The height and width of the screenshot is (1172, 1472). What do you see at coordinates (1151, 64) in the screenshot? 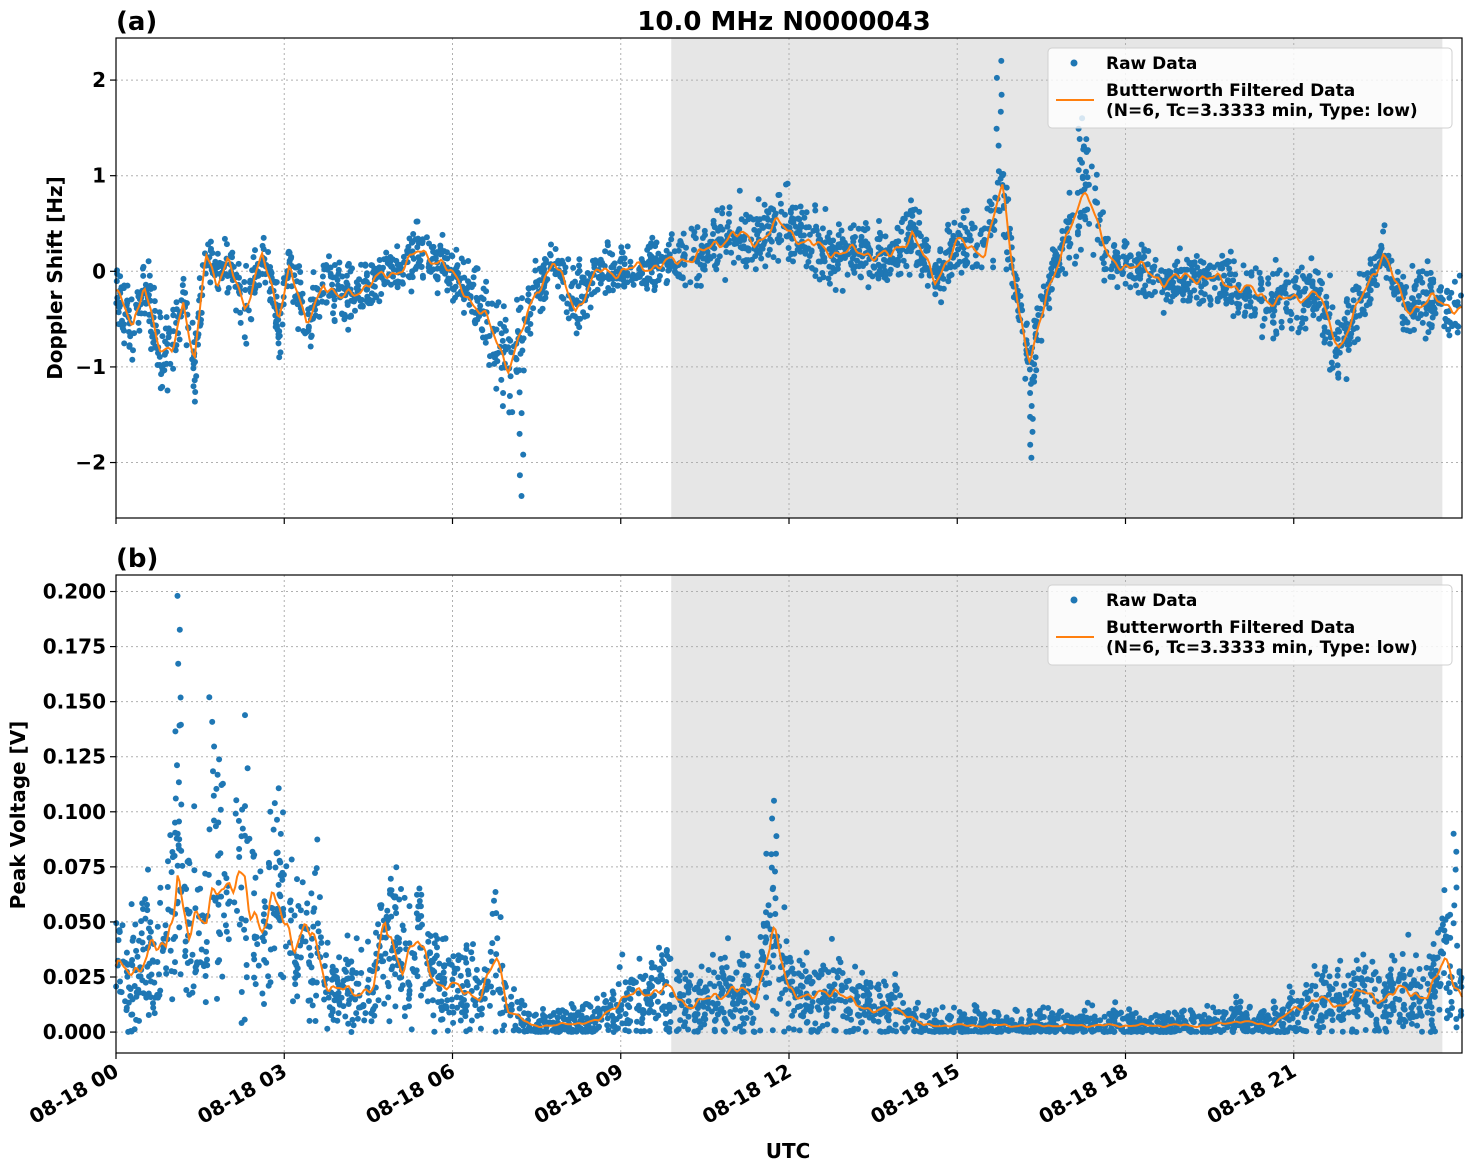
I see `panel-a-legend-raw-label: Raw Data` at bounding box center [1151, 64].